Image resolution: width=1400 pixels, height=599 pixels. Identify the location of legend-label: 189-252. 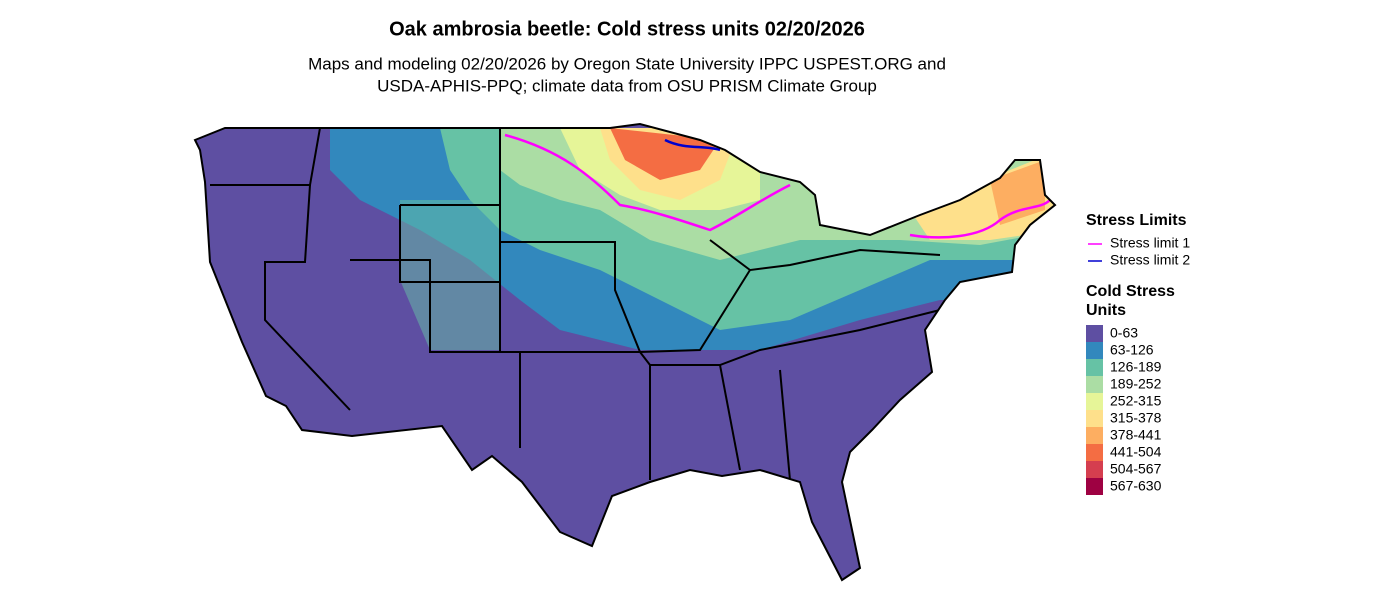
(1136, 384).